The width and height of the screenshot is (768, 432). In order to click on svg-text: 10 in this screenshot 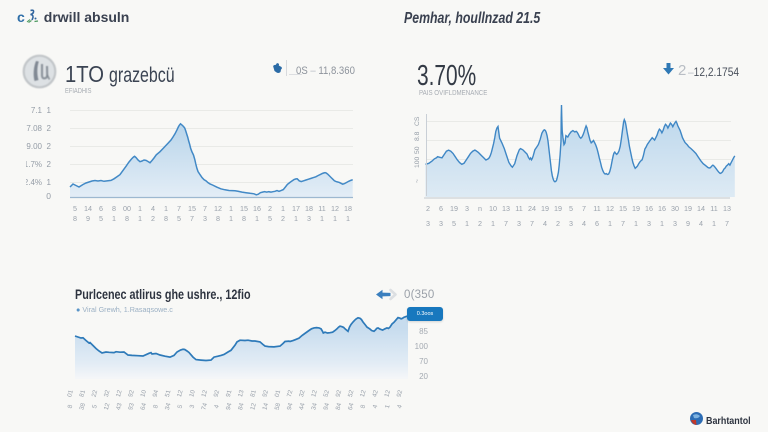, I will do `click(493, 208)`.